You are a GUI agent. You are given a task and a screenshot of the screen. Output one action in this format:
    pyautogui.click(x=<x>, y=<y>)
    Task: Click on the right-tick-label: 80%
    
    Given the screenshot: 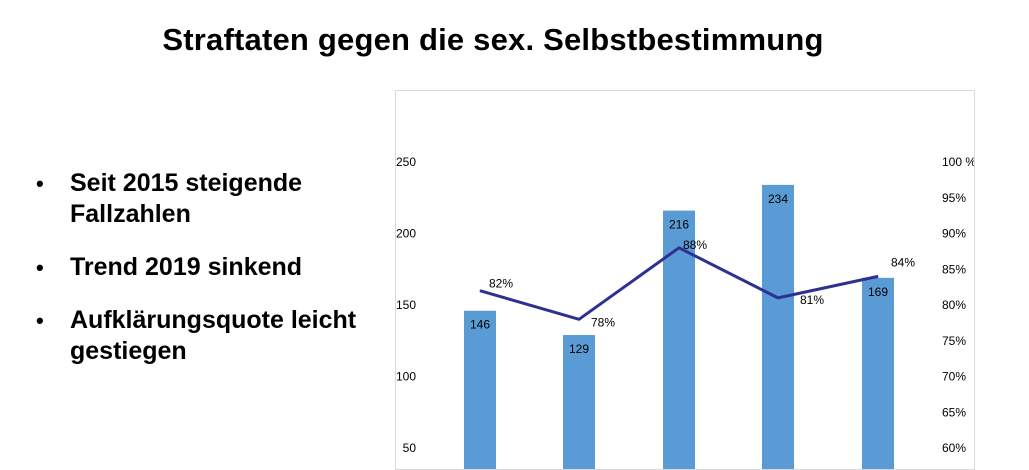 What is the action you would take?
    pyautogui.click(x=954, y=305)
    